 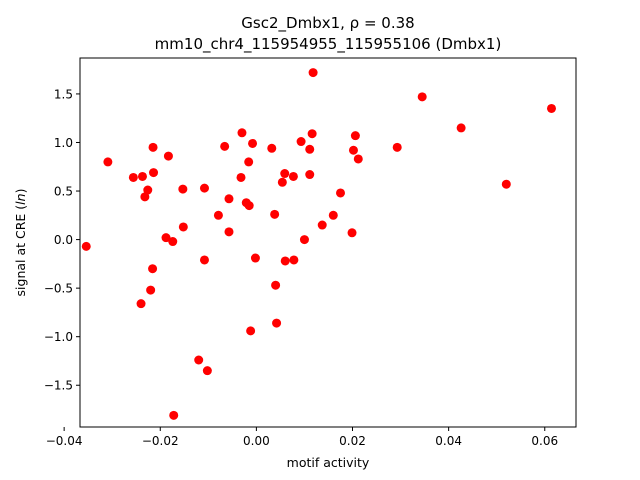 What do you see at coordinates (58, 289) in the screenshot?
I see `y-tick-label: −0.5` at bounding box center [58, 289].